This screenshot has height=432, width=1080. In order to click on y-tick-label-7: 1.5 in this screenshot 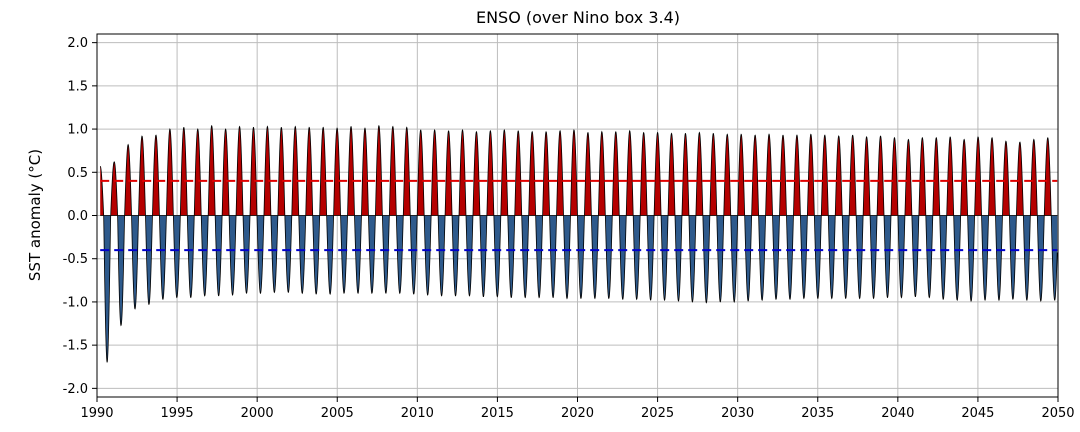, I will do `click(77, 86)`.